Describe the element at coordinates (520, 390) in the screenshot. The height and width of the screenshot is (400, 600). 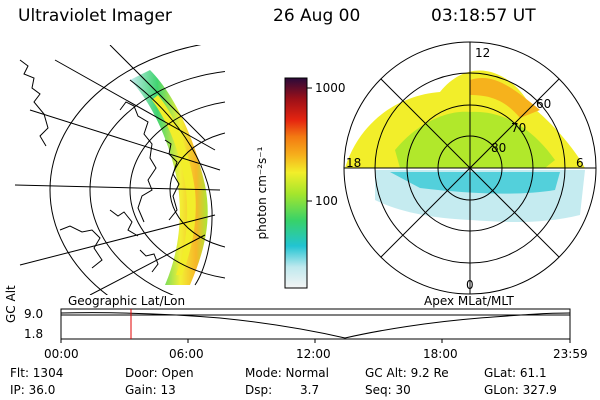
I see `geo-longitude: GLon: 327.9` at that location.